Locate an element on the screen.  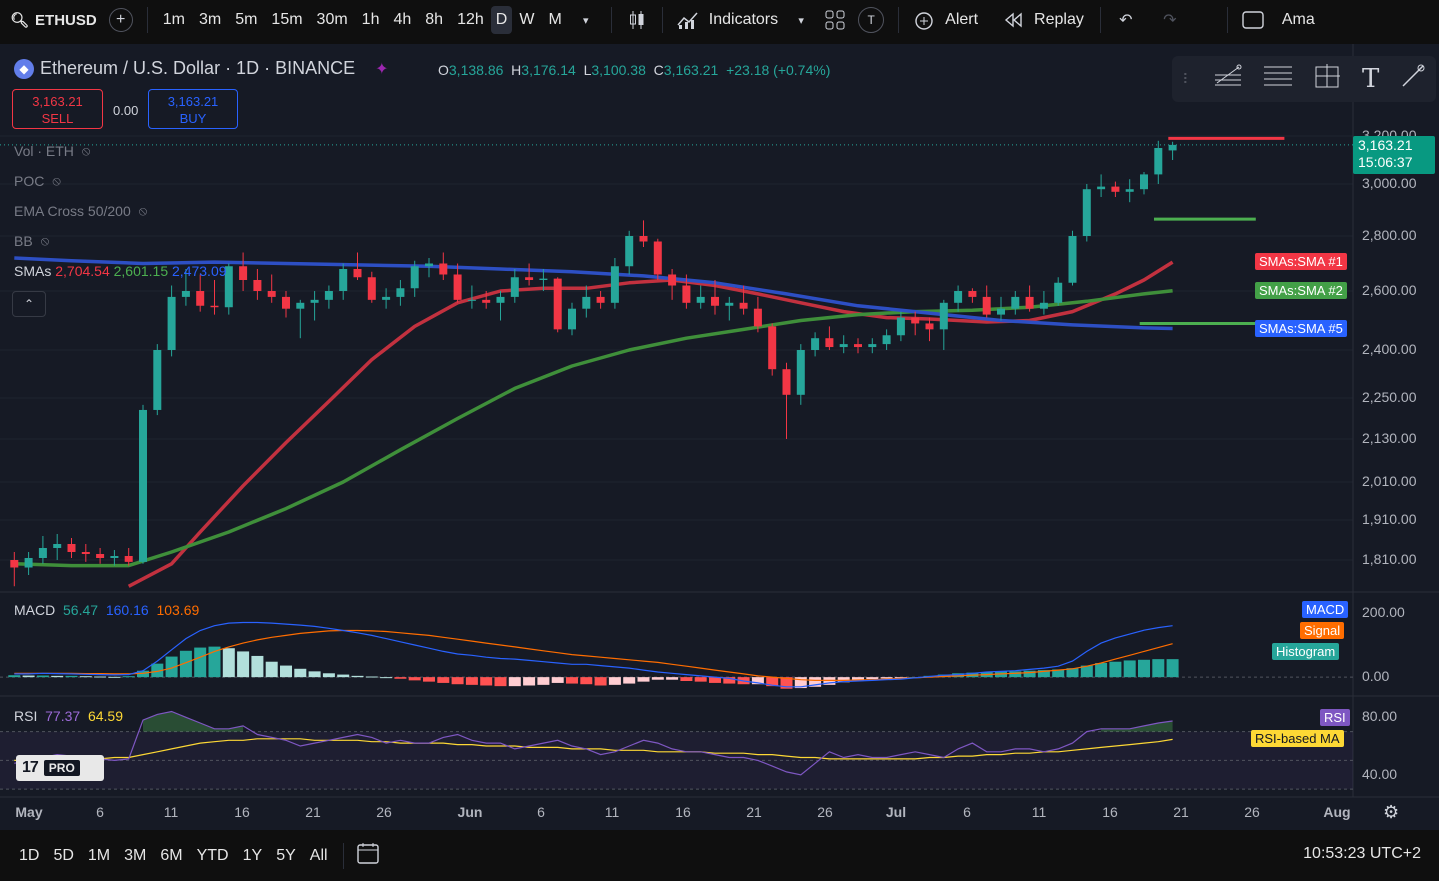
bottom-toolbar: 1D 5D 1M 3M 6M YTD 1Y 5Y All is located at coordinates (719, 855).